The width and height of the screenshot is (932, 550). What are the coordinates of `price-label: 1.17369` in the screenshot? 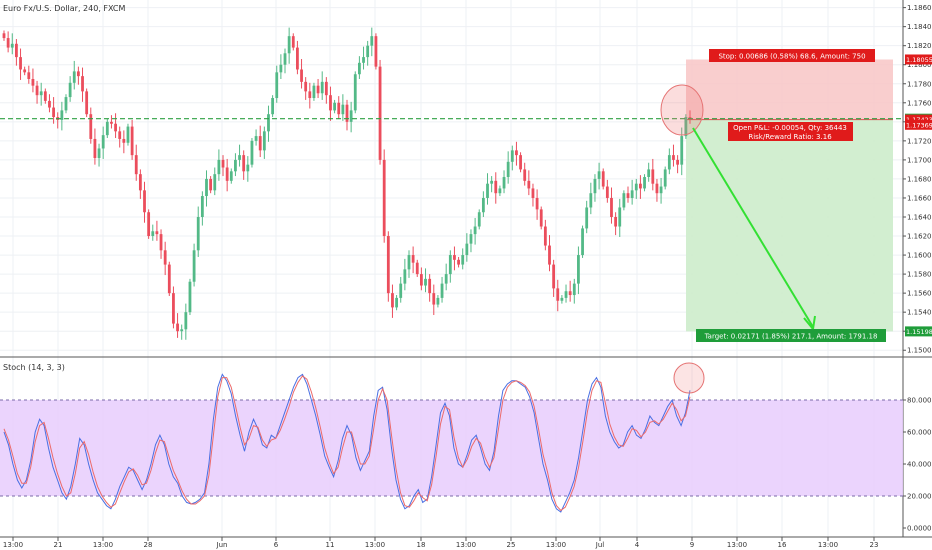 It's located at (919, 125).